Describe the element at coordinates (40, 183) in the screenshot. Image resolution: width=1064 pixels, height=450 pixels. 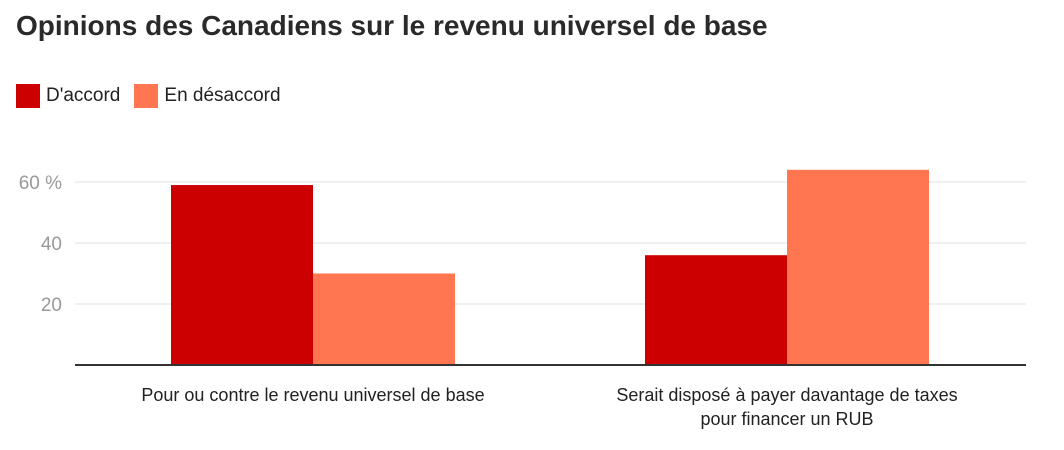
I see `y-tick-label-60: 60 %` at that location.